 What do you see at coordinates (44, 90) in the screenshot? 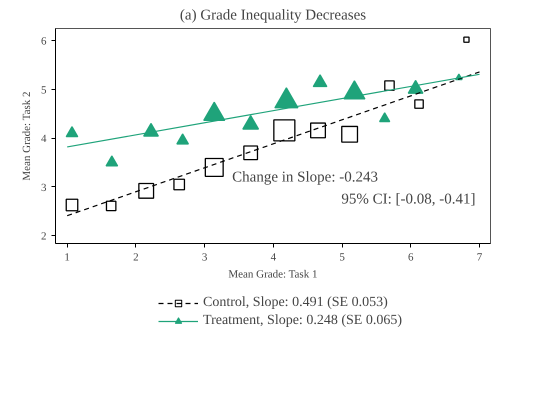
I see `y-tick-label: 5` at bounding box center [44, 90].